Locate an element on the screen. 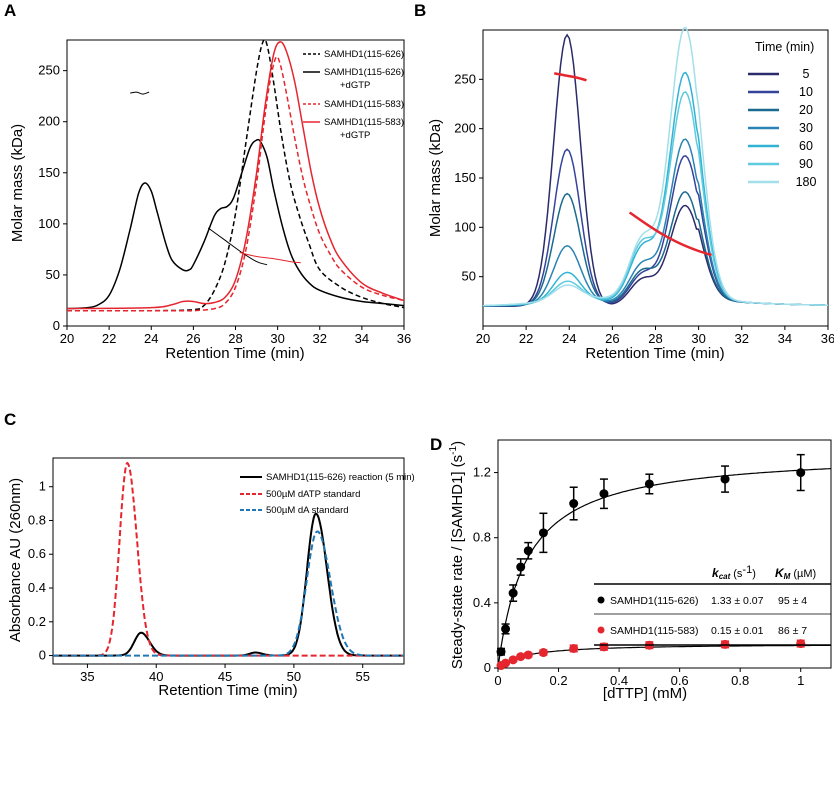 The image size is (834, 800). c-x-tick-label: 45 is located at coordinates (225, 676).